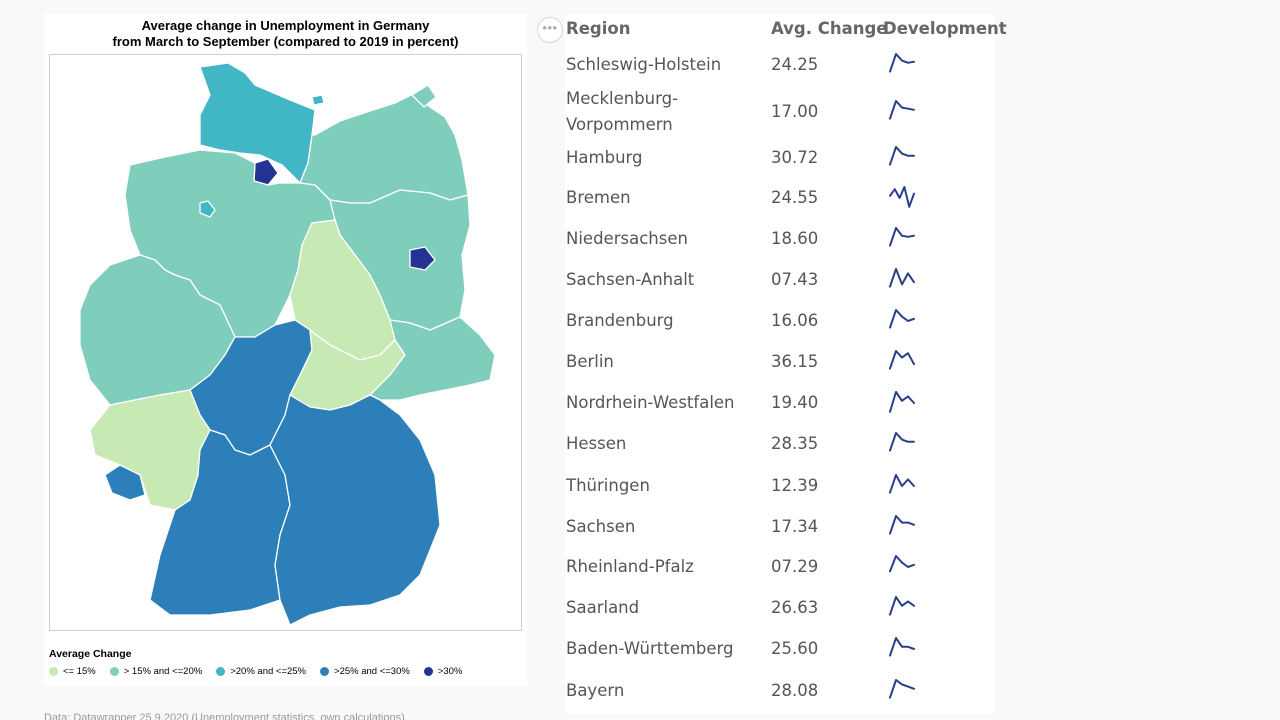 This screenshot has width=1280, height=720. Describe the element at coordinates (355, 510) in the screenshot. I see `region-bayern` at that location.